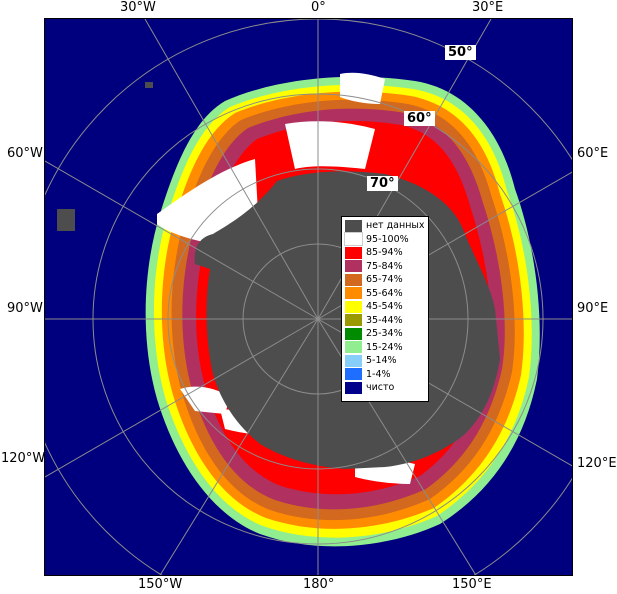  I want to click on legend-item: 95-100%, so click(384, 239).